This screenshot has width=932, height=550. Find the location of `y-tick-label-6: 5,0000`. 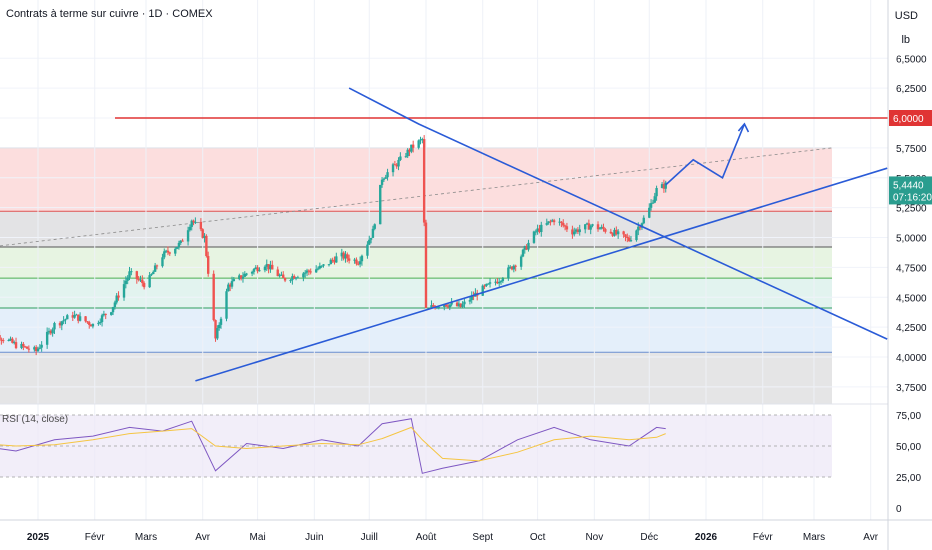

y-tick-label-6: 5,0000 is located at coordinates (911, 239).